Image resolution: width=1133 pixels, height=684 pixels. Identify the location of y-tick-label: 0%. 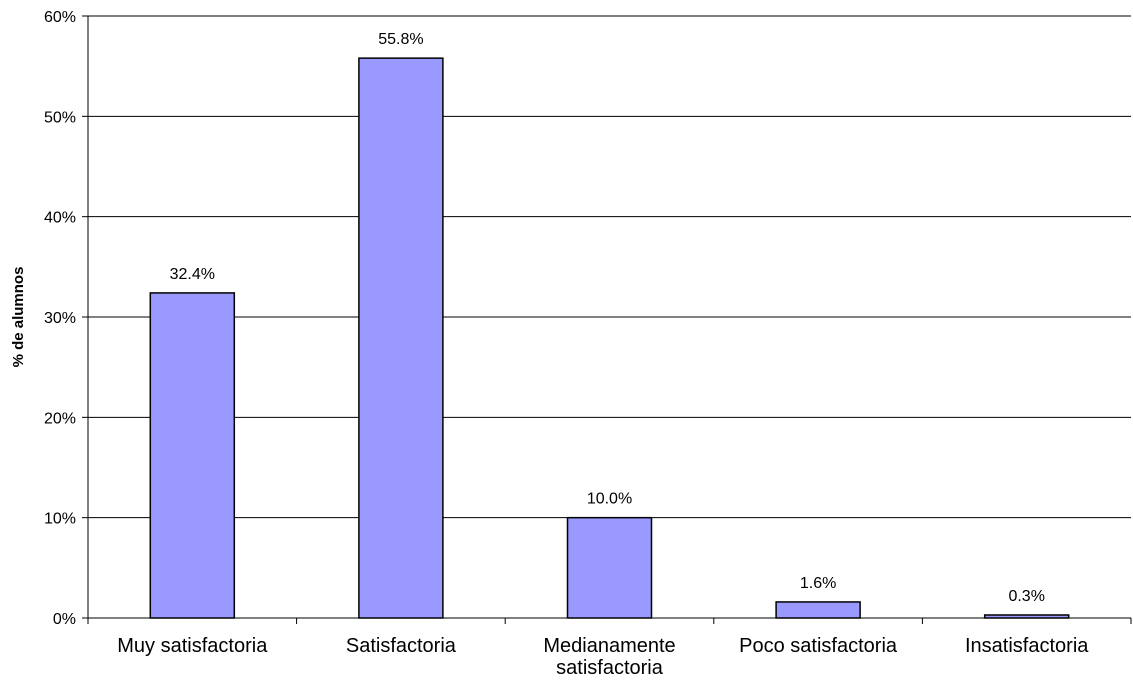
(64, 619).